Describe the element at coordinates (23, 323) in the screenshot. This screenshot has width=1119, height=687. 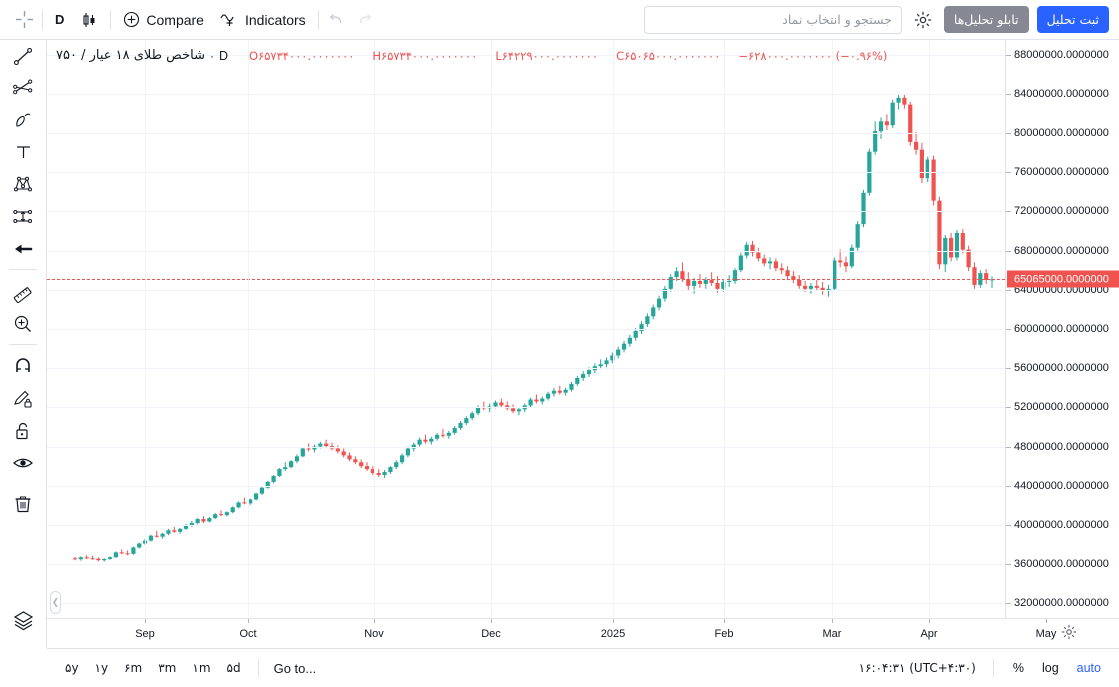
I see `sidebar-item-zoom` at that location.